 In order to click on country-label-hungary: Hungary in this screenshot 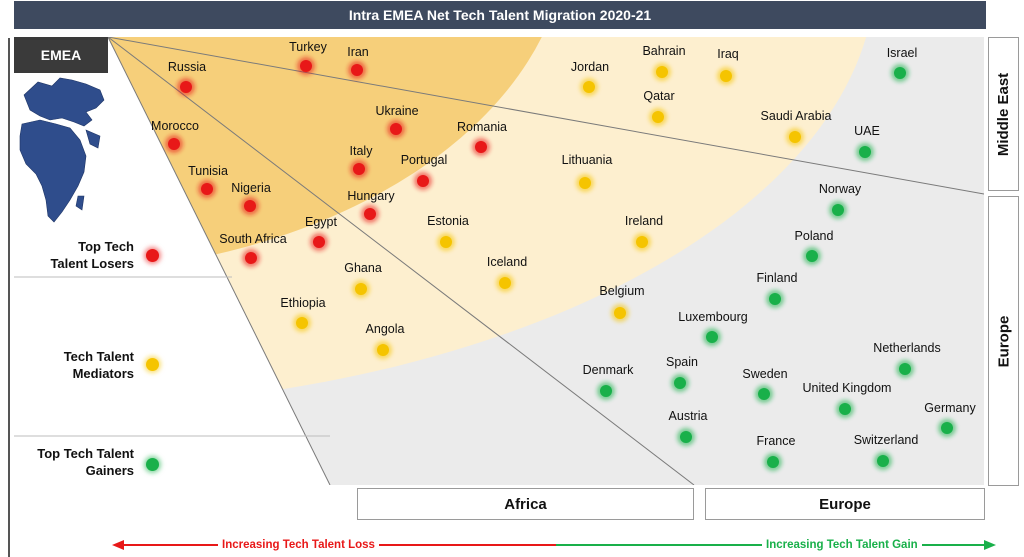, I will do `click(371, 196)`.